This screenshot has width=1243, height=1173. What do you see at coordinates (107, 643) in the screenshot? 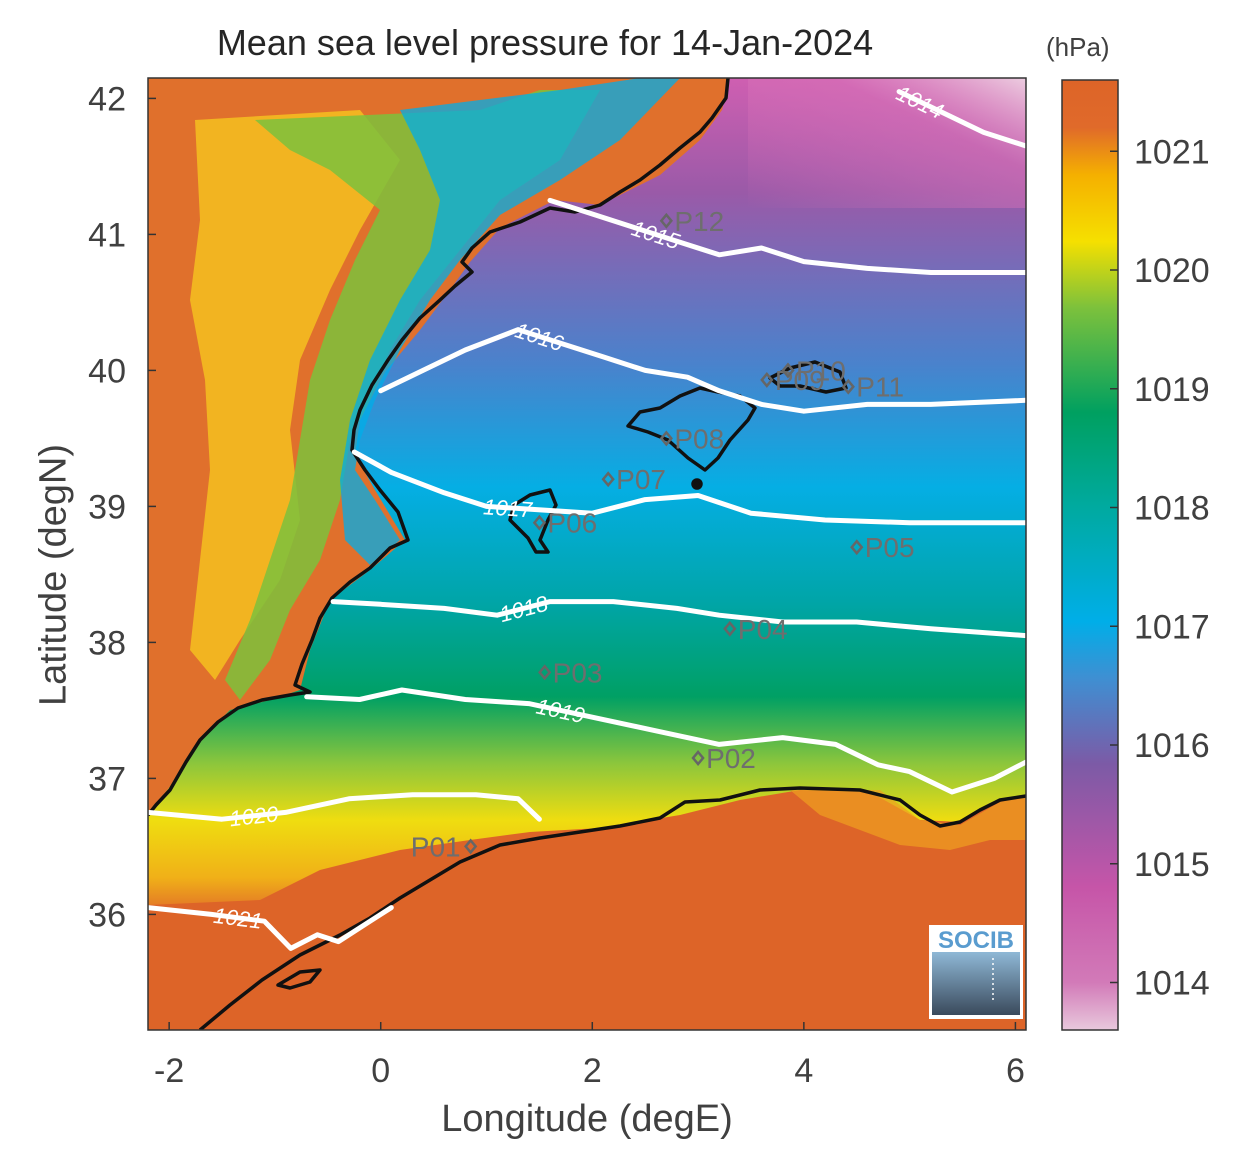
I see `y-tick-label: 38` at bounding box center [107, 643].